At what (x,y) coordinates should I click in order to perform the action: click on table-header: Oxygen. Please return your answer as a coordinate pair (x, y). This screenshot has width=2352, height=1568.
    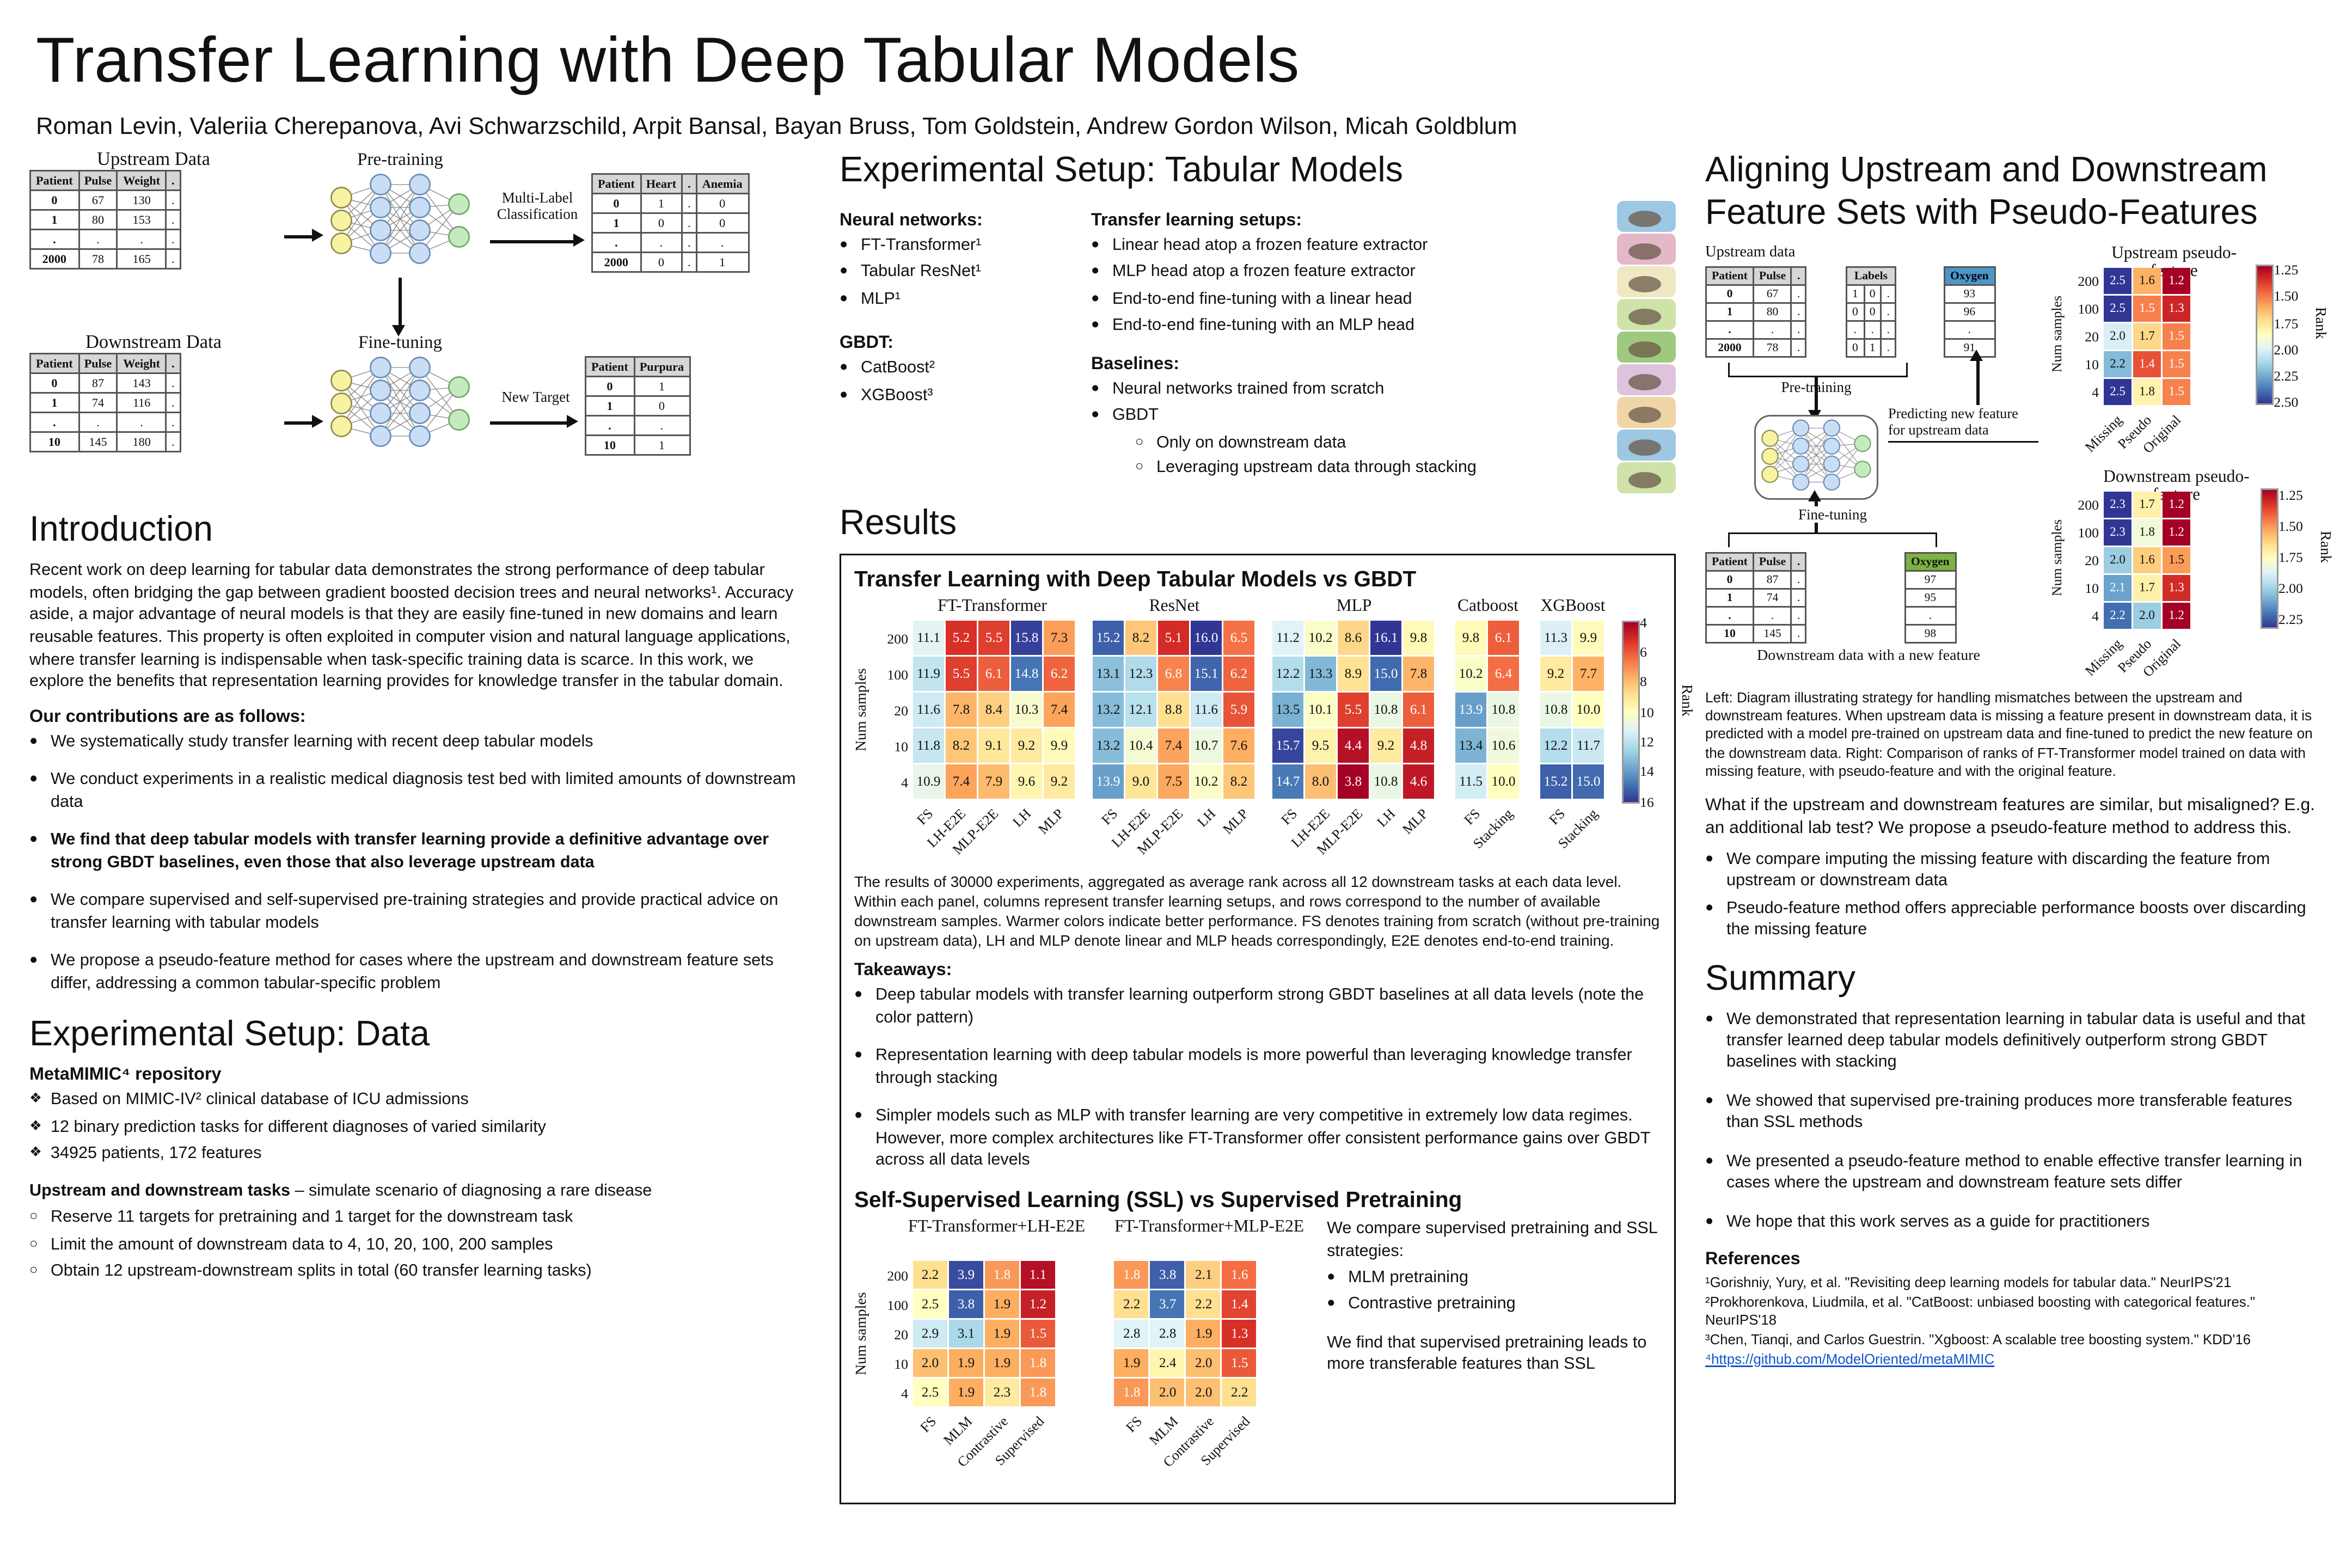
    Looking at the image, I should click on (1930, 561).